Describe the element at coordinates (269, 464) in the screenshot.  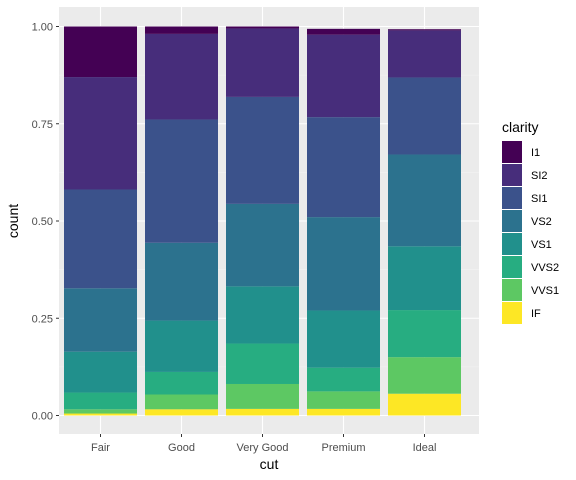
I see `x-axis-title: cut` at that location.